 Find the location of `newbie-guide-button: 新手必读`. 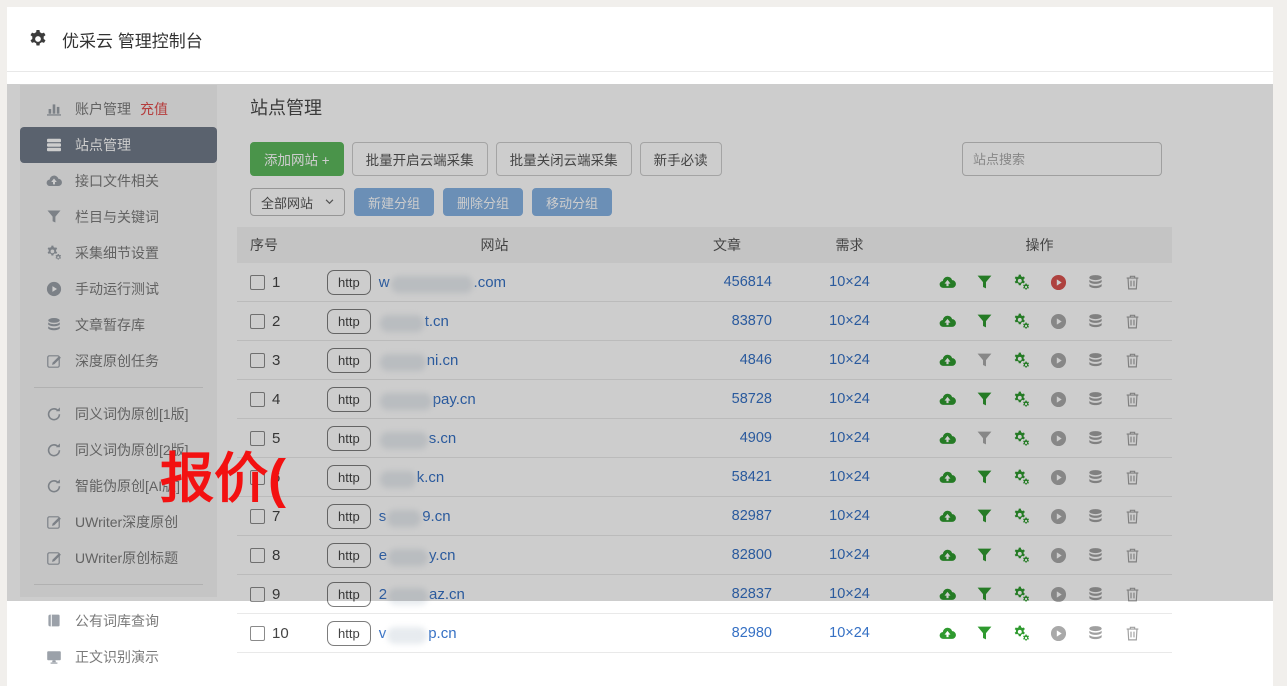

newbie-guide-button: 新手必读 is located at coordinates (680, 159).